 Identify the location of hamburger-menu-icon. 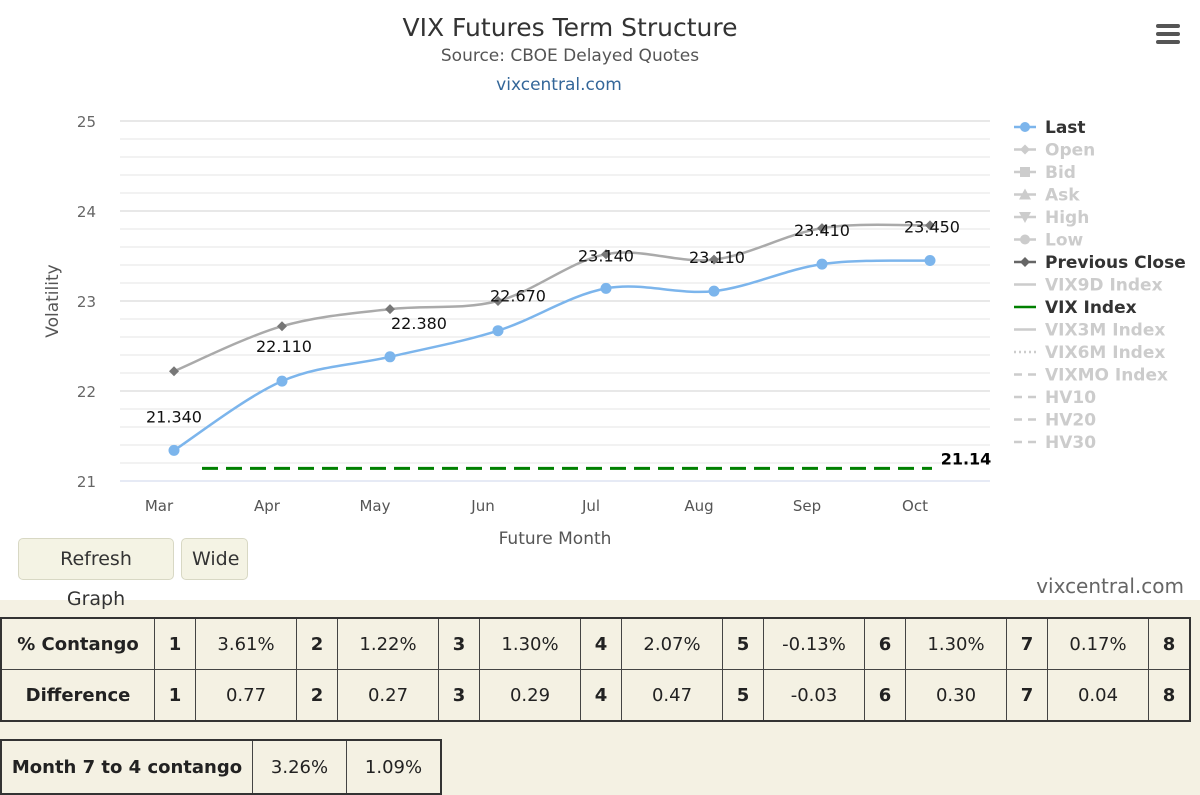
(1168, 34).